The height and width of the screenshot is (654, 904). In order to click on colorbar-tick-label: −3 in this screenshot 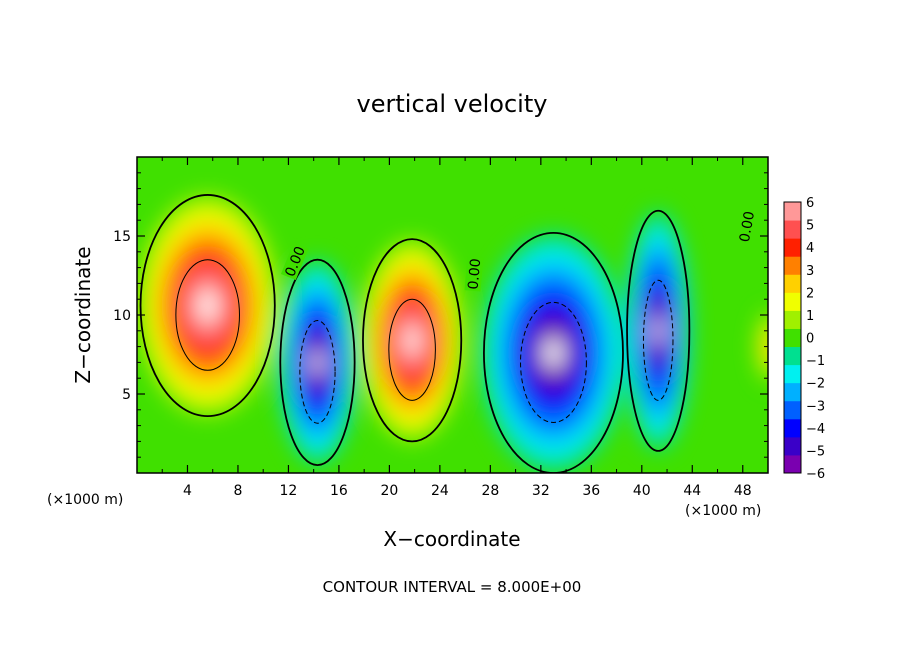, I will do `click(815, 406)`.